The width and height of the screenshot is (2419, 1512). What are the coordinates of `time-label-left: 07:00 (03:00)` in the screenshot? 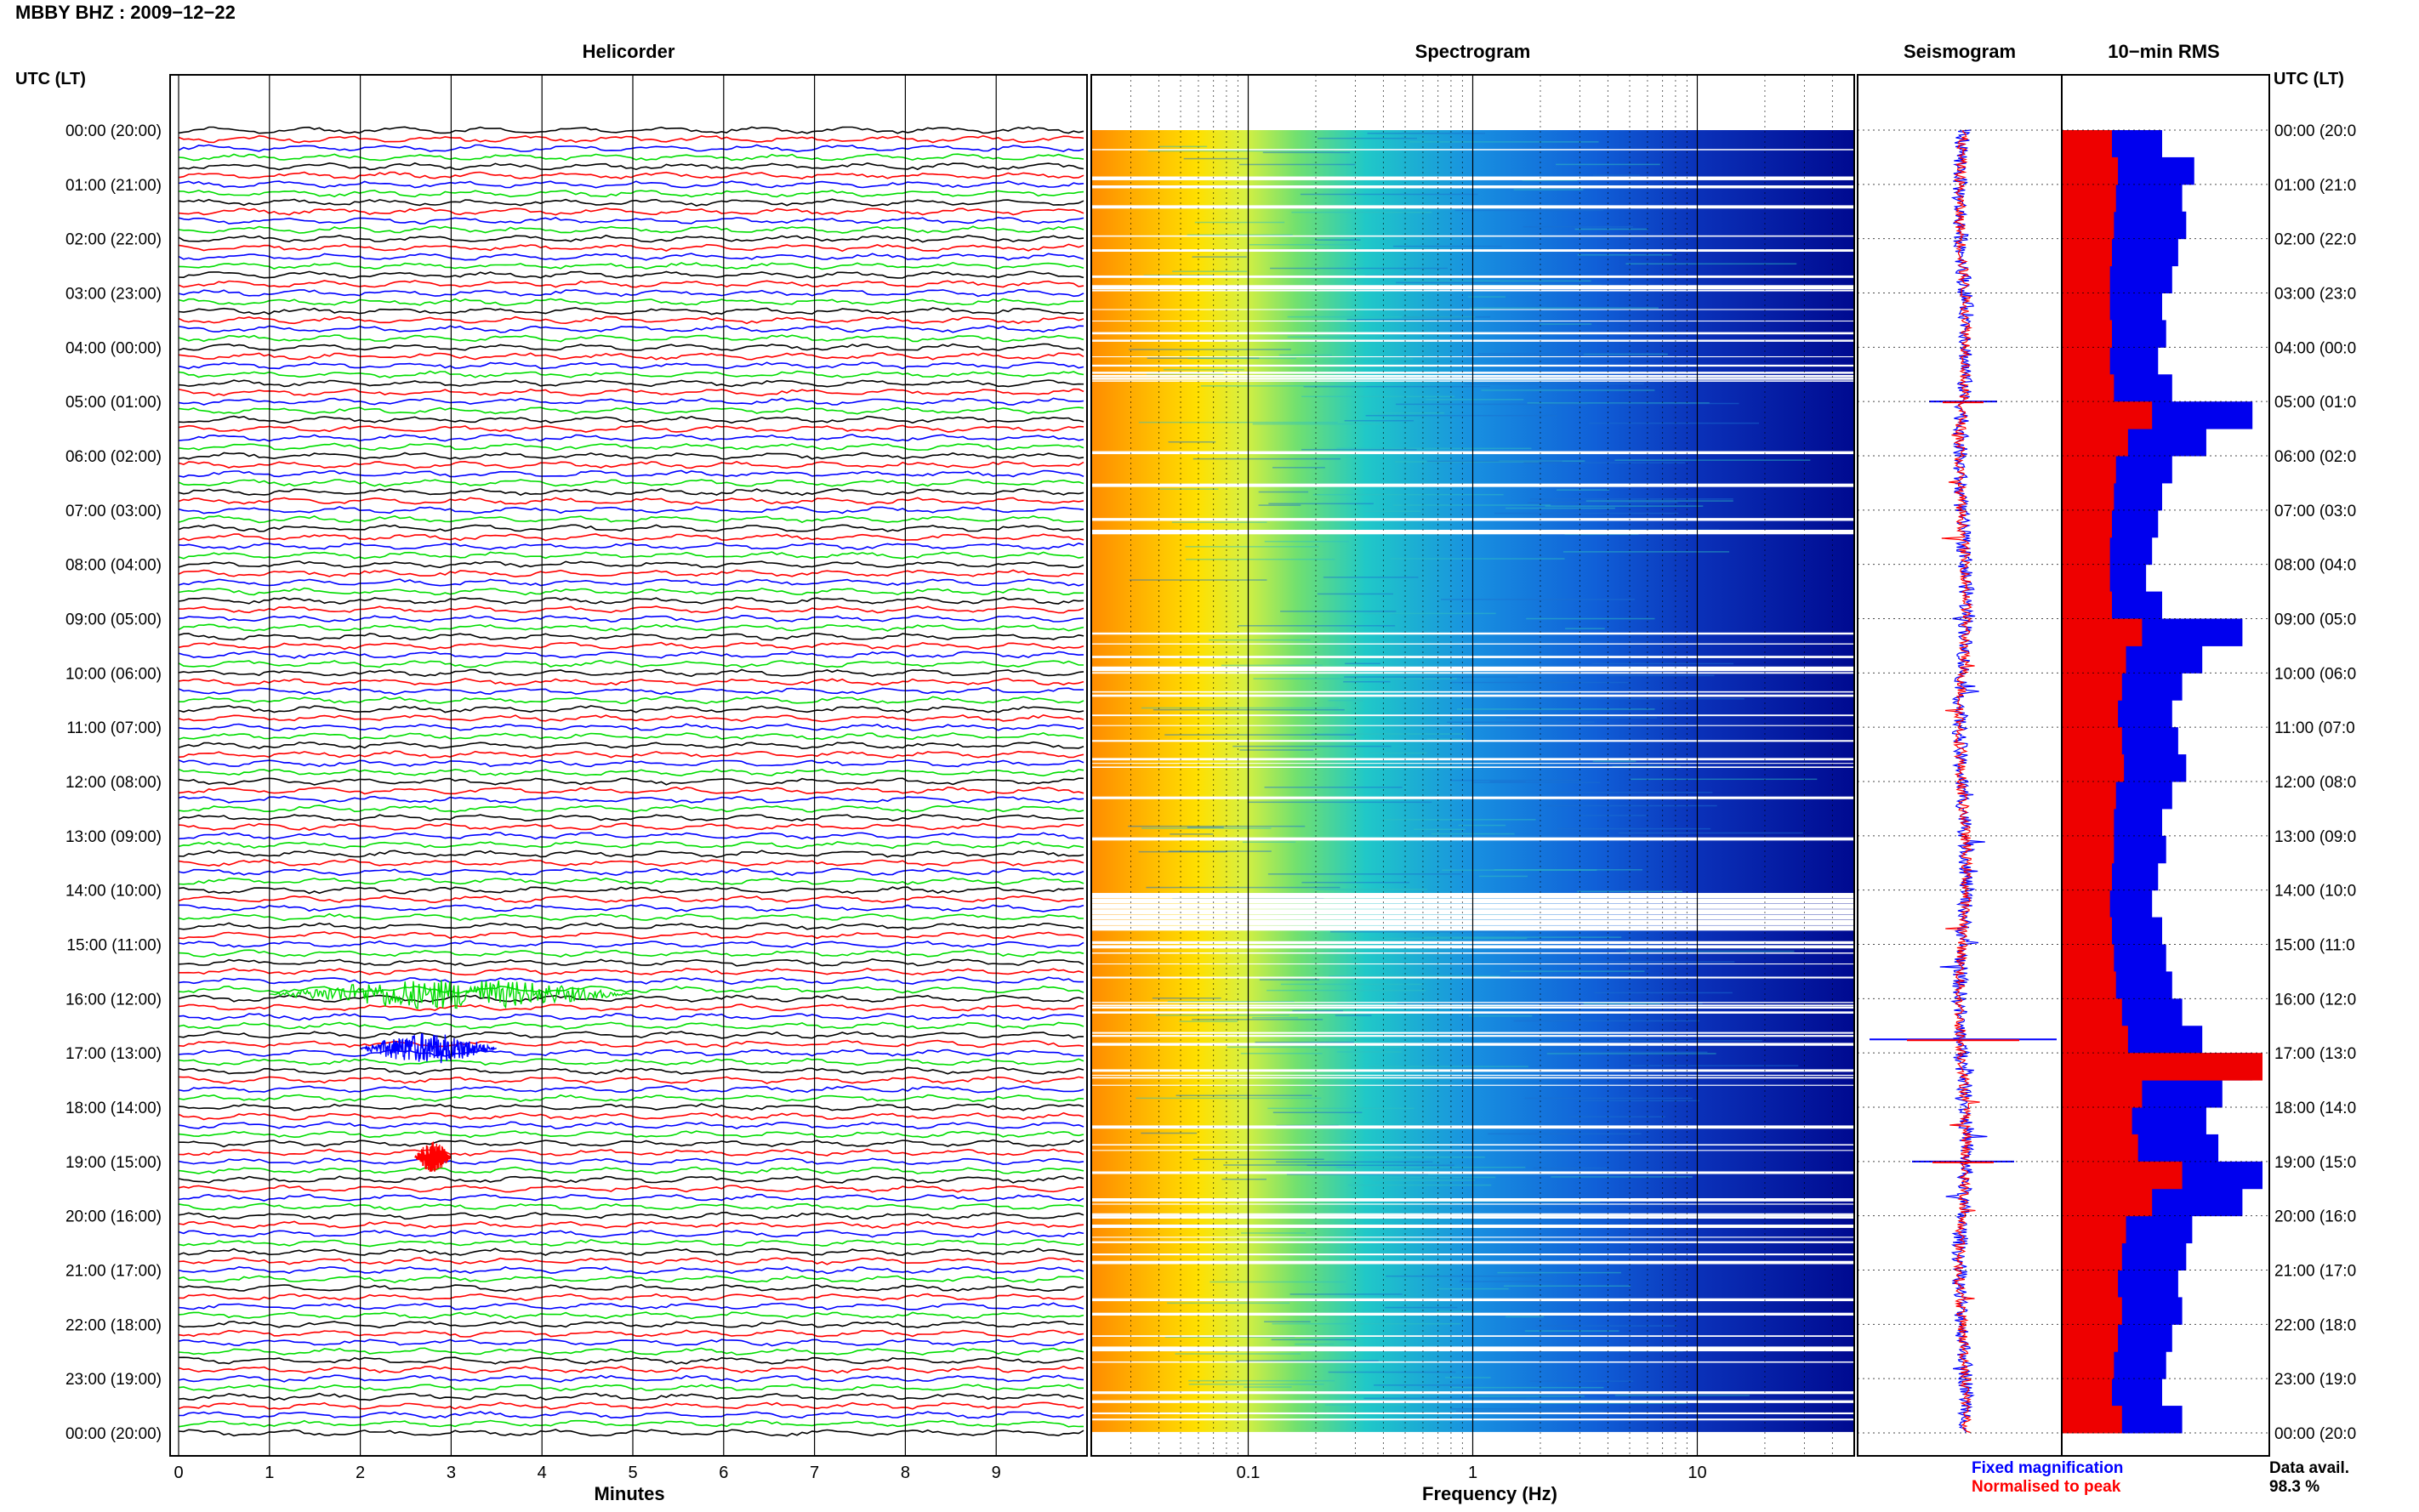 It's located at (113, 511).